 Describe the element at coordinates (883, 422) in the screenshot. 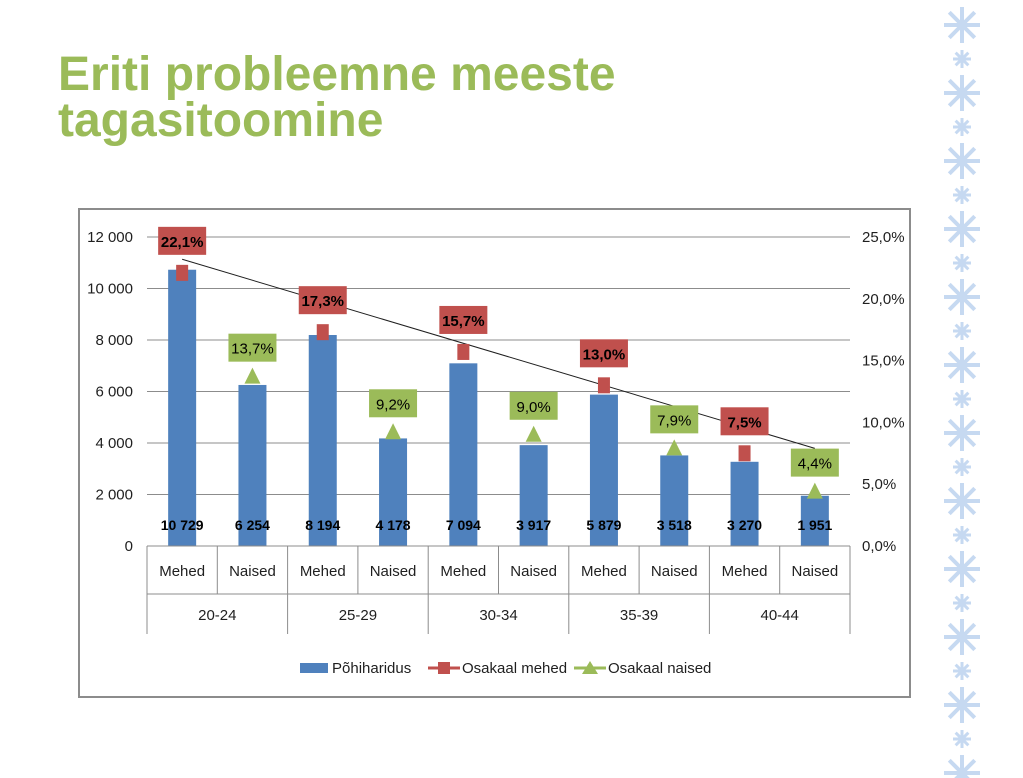

I see `y-right-tick-label: 10,0%` at that location.